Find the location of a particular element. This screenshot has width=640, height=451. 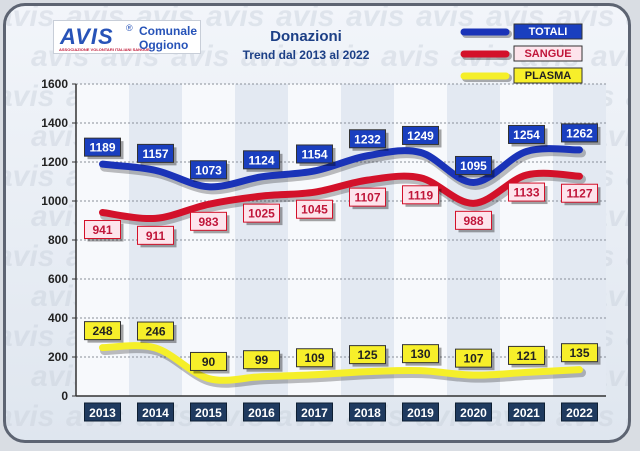

data-label-totali: 1232 is located at coordinates (367, 139).